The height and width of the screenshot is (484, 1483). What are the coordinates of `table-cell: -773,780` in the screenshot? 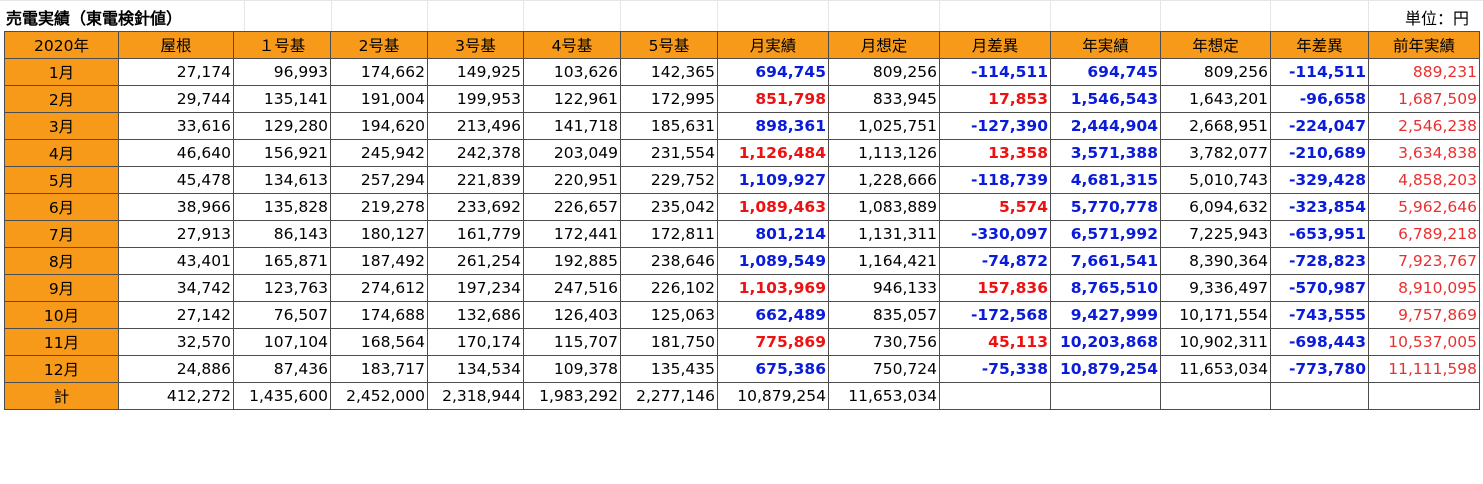 It's located at (1319, 369).